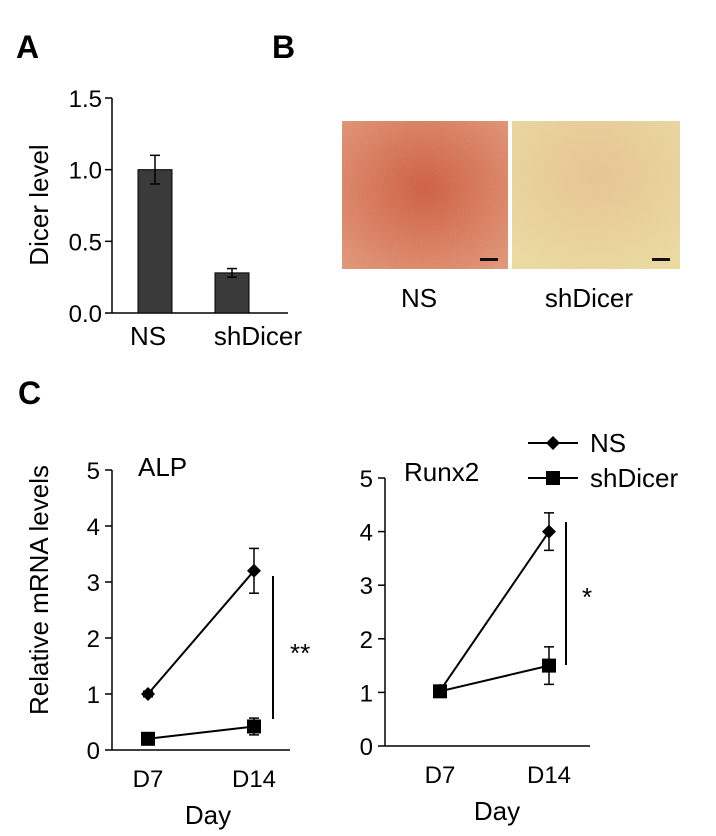 The image size is (716, 836). I want to click on runx2-series-line-ns, so click(494, 611).